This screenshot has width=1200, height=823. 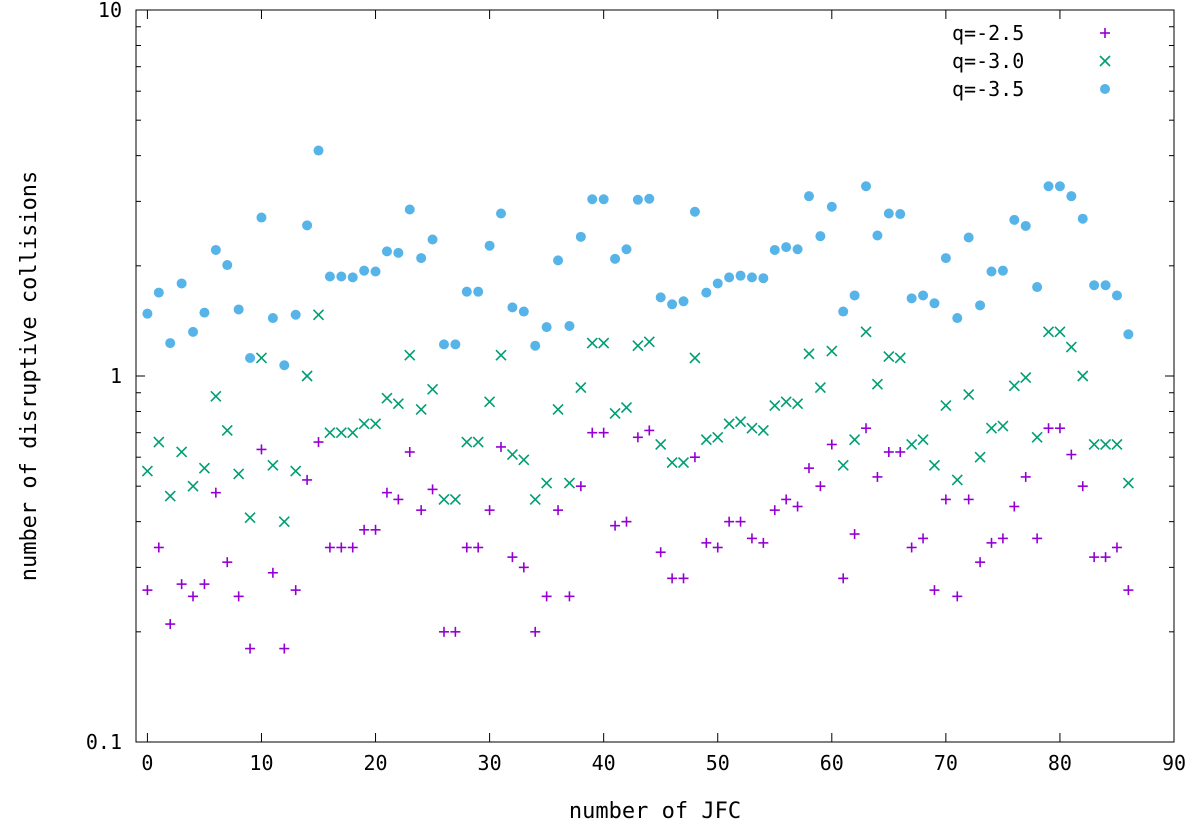 I want to click on x-tick-label: 10, so click(x=261, y=763).